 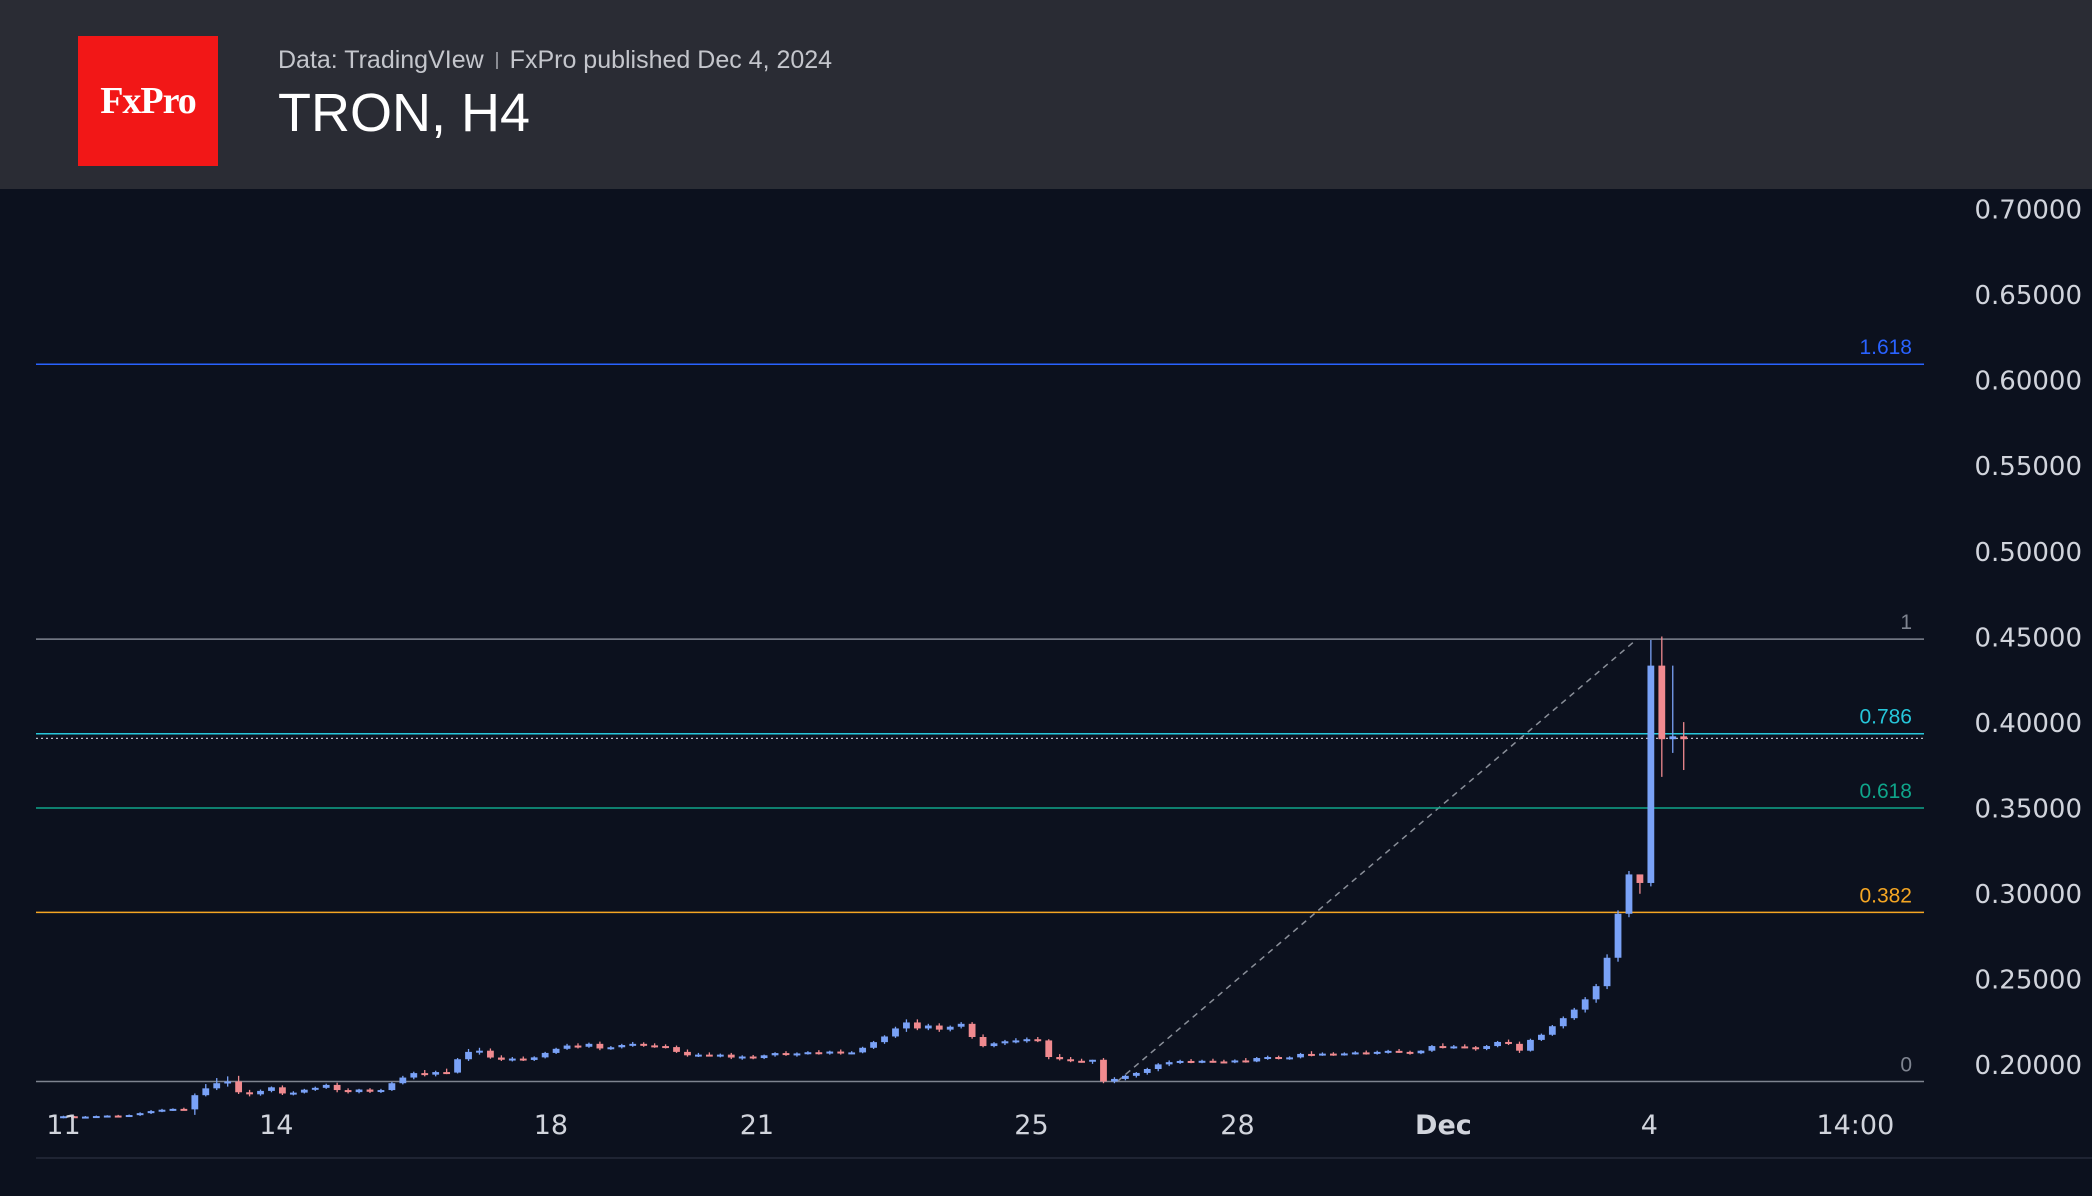 I want to click on chart-title: TRON, H4, so click(x=404, y=113).